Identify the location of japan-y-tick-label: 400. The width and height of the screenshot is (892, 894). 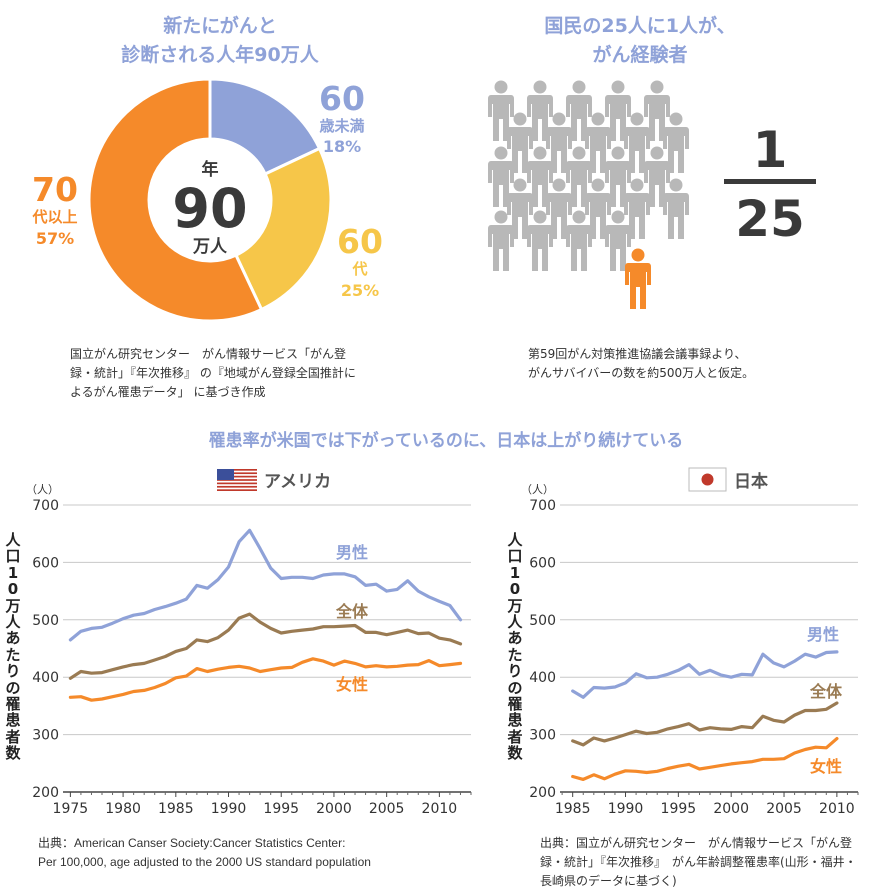
(542, 678).